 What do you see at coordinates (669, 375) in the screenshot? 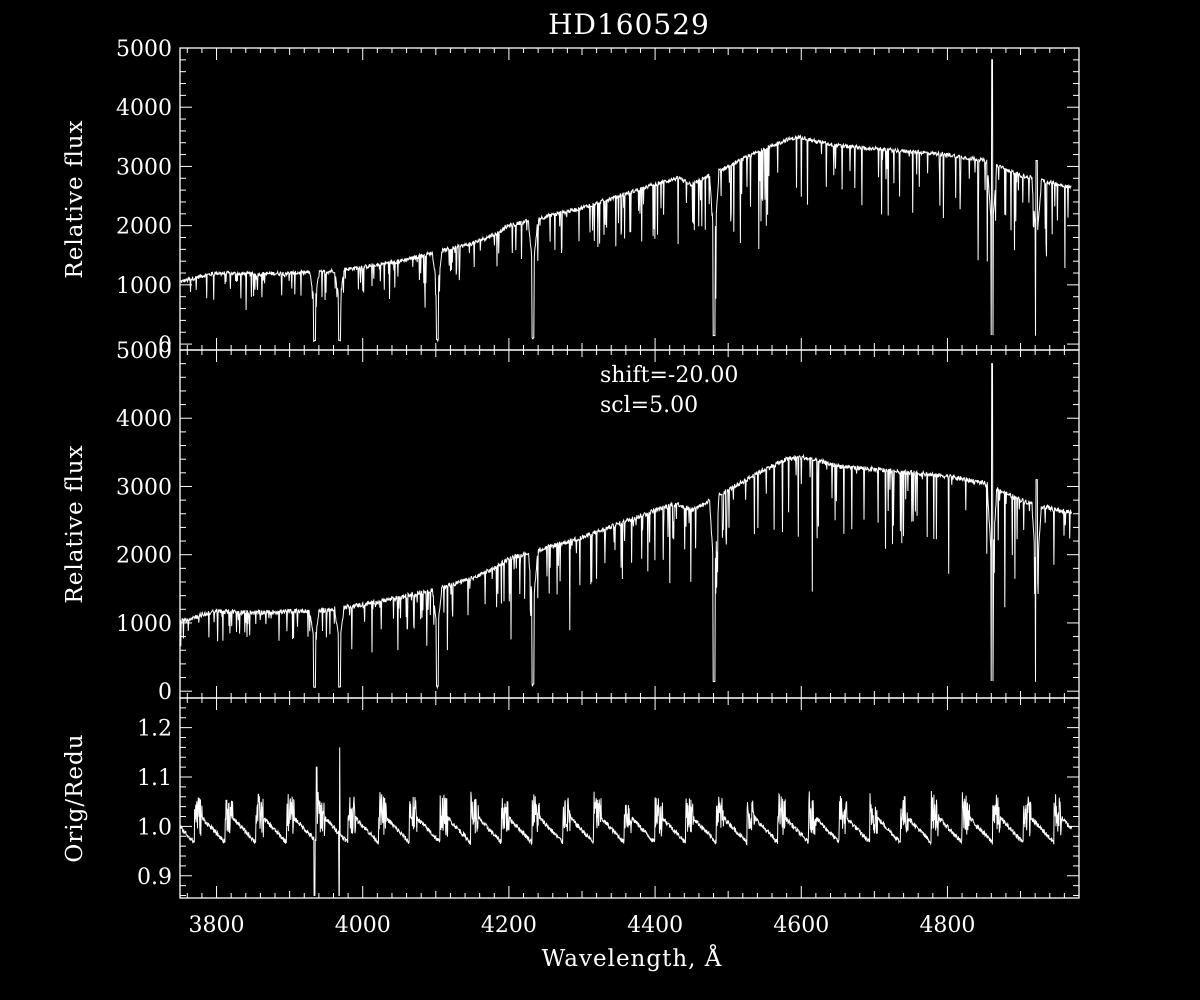
I see `annotation-label: shift=-20.00` at bounding box center [669, 375].